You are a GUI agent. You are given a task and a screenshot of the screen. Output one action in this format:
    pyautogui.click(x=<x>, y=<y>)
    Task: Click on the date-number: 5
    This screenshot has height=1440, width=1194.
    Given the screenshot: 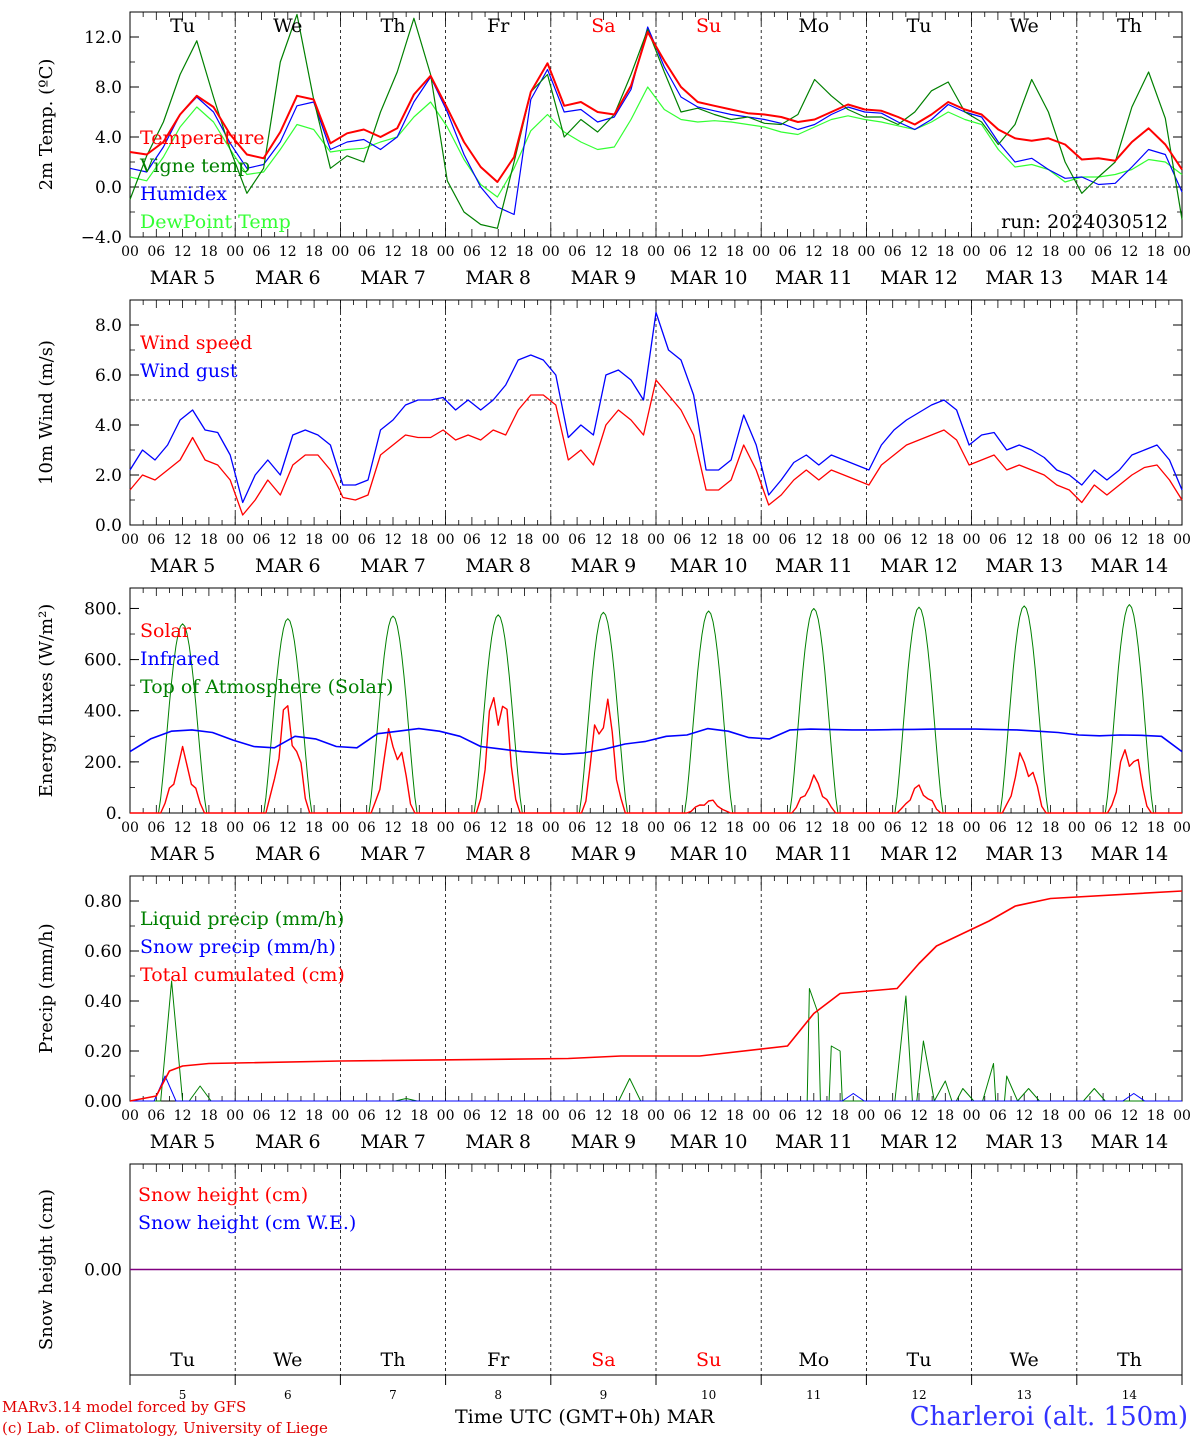 What is the action you would take?
    pyautogui.click(x=183, y=1395)
    